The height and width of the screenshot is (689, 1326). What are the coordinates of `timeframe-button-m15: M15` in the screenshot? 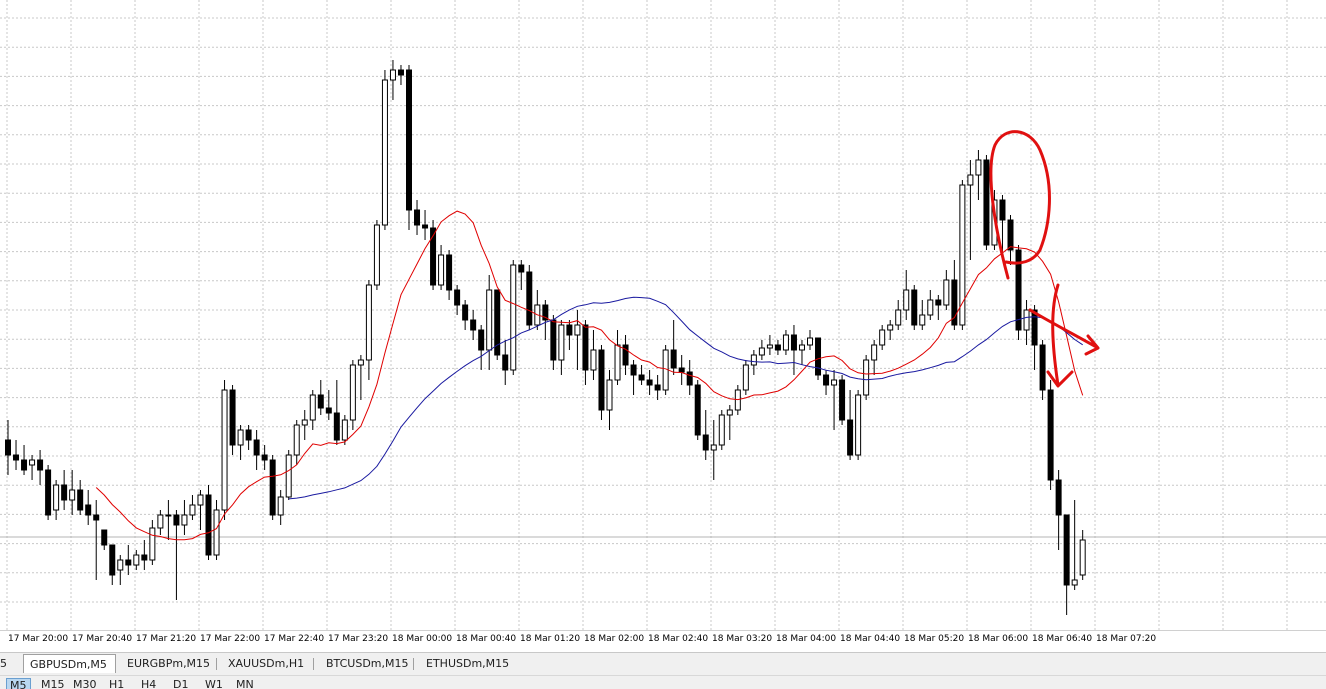 It's located at (53, 683).